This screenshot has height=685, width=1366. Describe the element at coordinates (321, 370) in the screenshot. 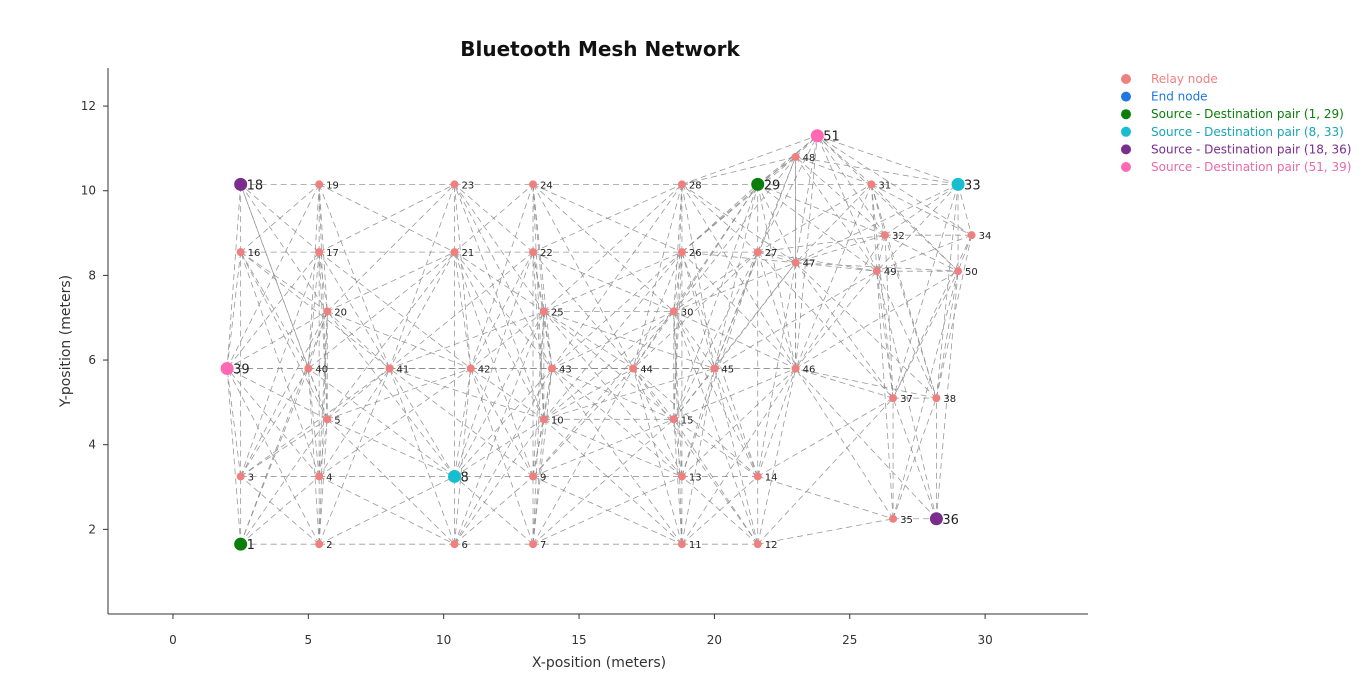

I see `node-label: 40` at that location.